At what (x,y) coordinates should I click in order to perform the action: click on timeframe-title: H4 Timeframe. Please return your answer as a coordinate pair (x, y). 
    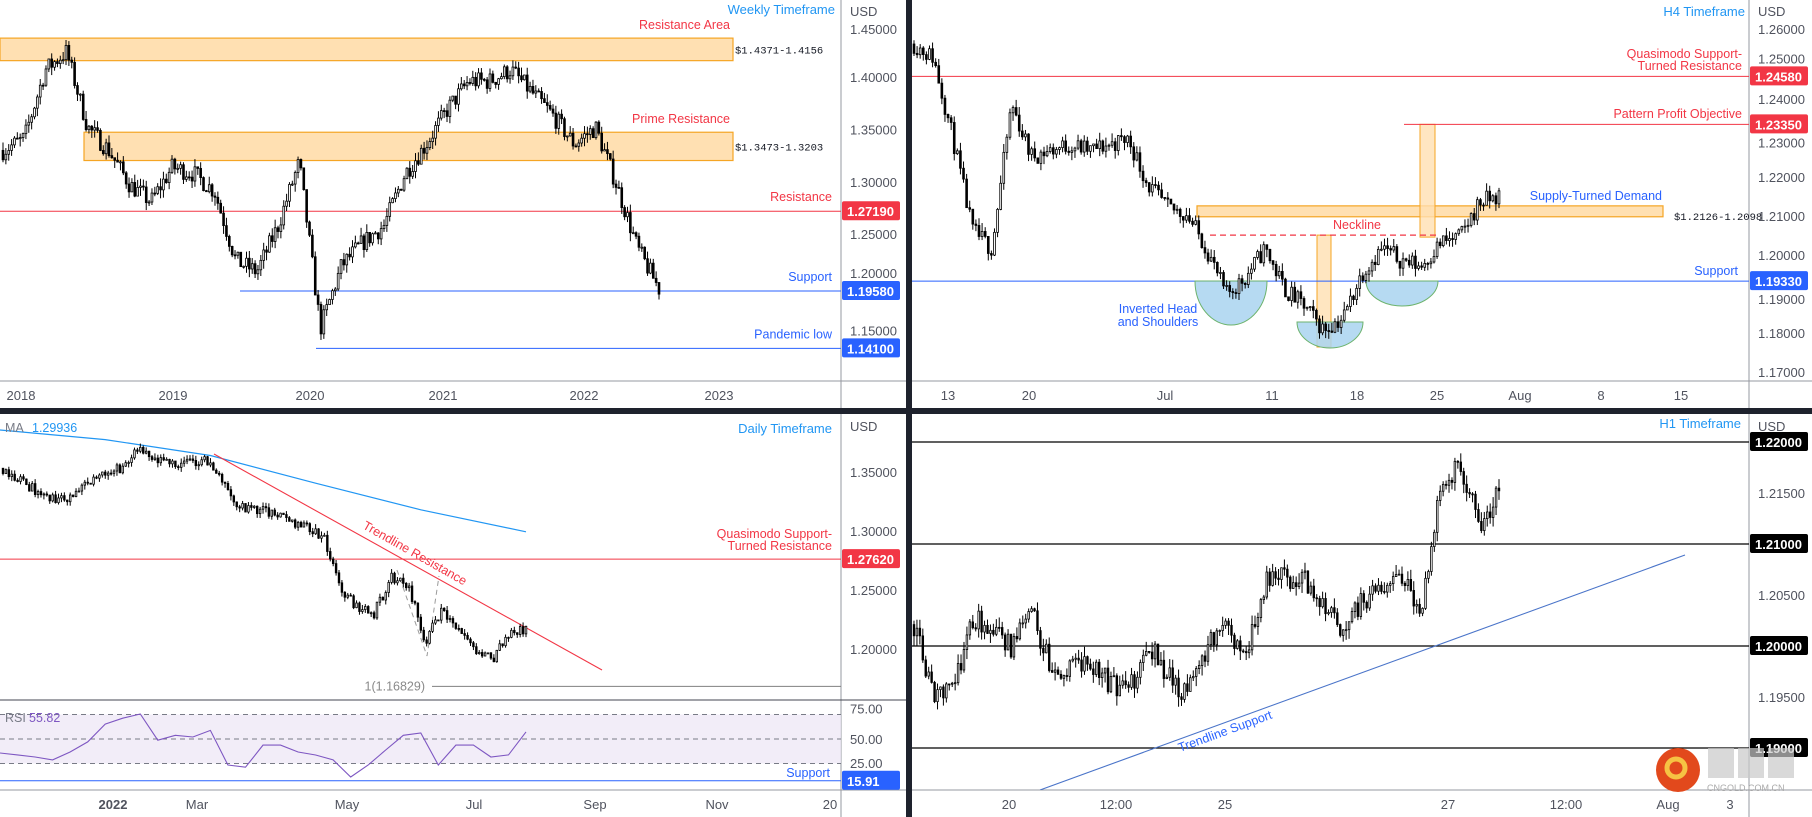
    Looking at the image, I should click on (1704, 11).